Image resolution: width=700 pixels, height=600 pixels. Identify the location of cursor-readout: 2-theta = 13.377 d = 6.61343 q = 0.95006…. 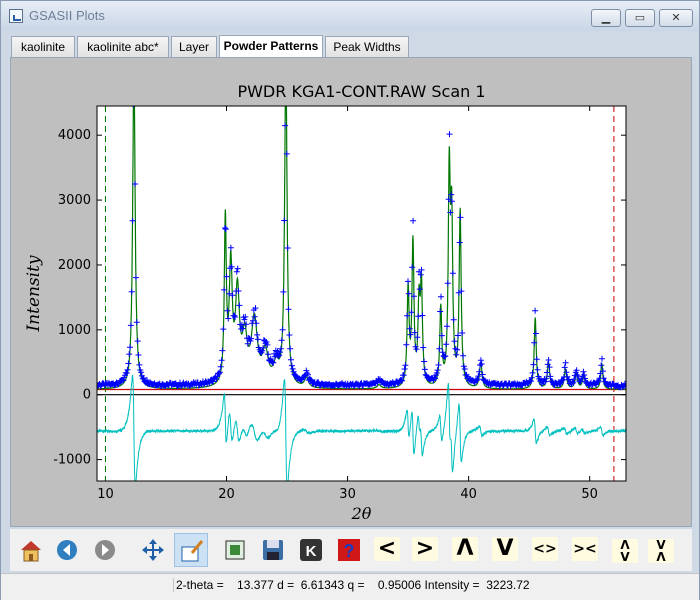
(351, 585).